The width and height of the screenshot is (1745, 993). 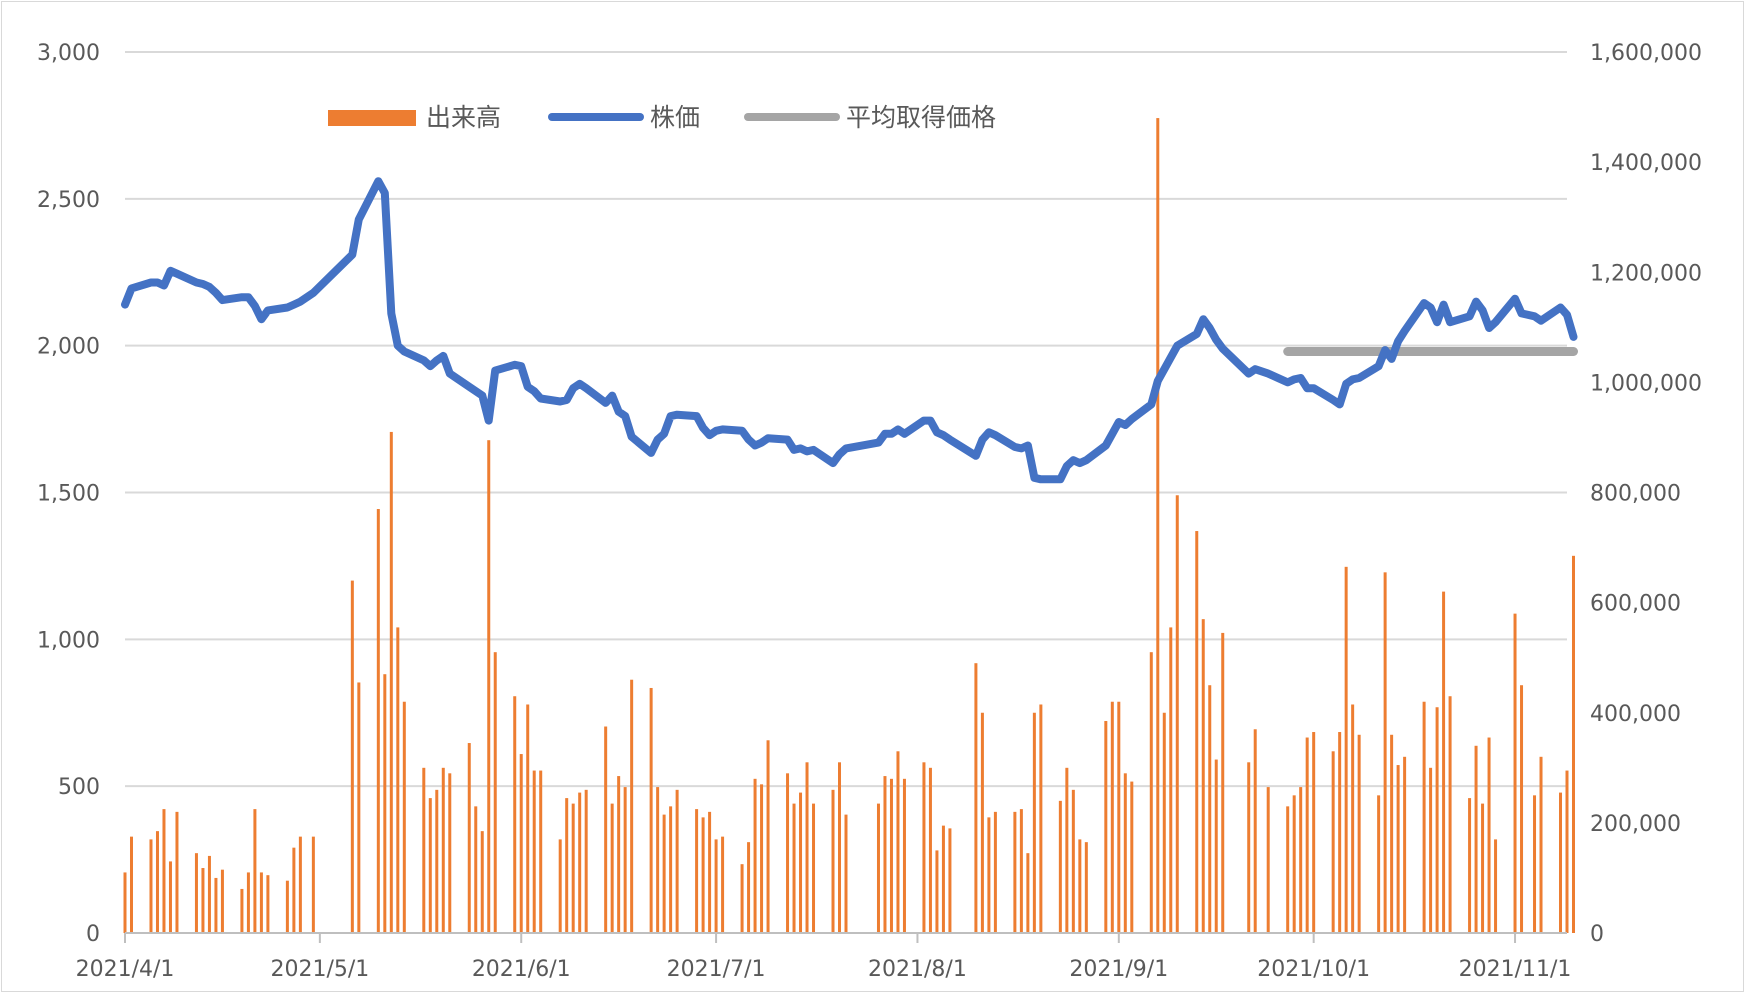 I want to click on left-tick-label: 1,500, so click(x=68, y=494).